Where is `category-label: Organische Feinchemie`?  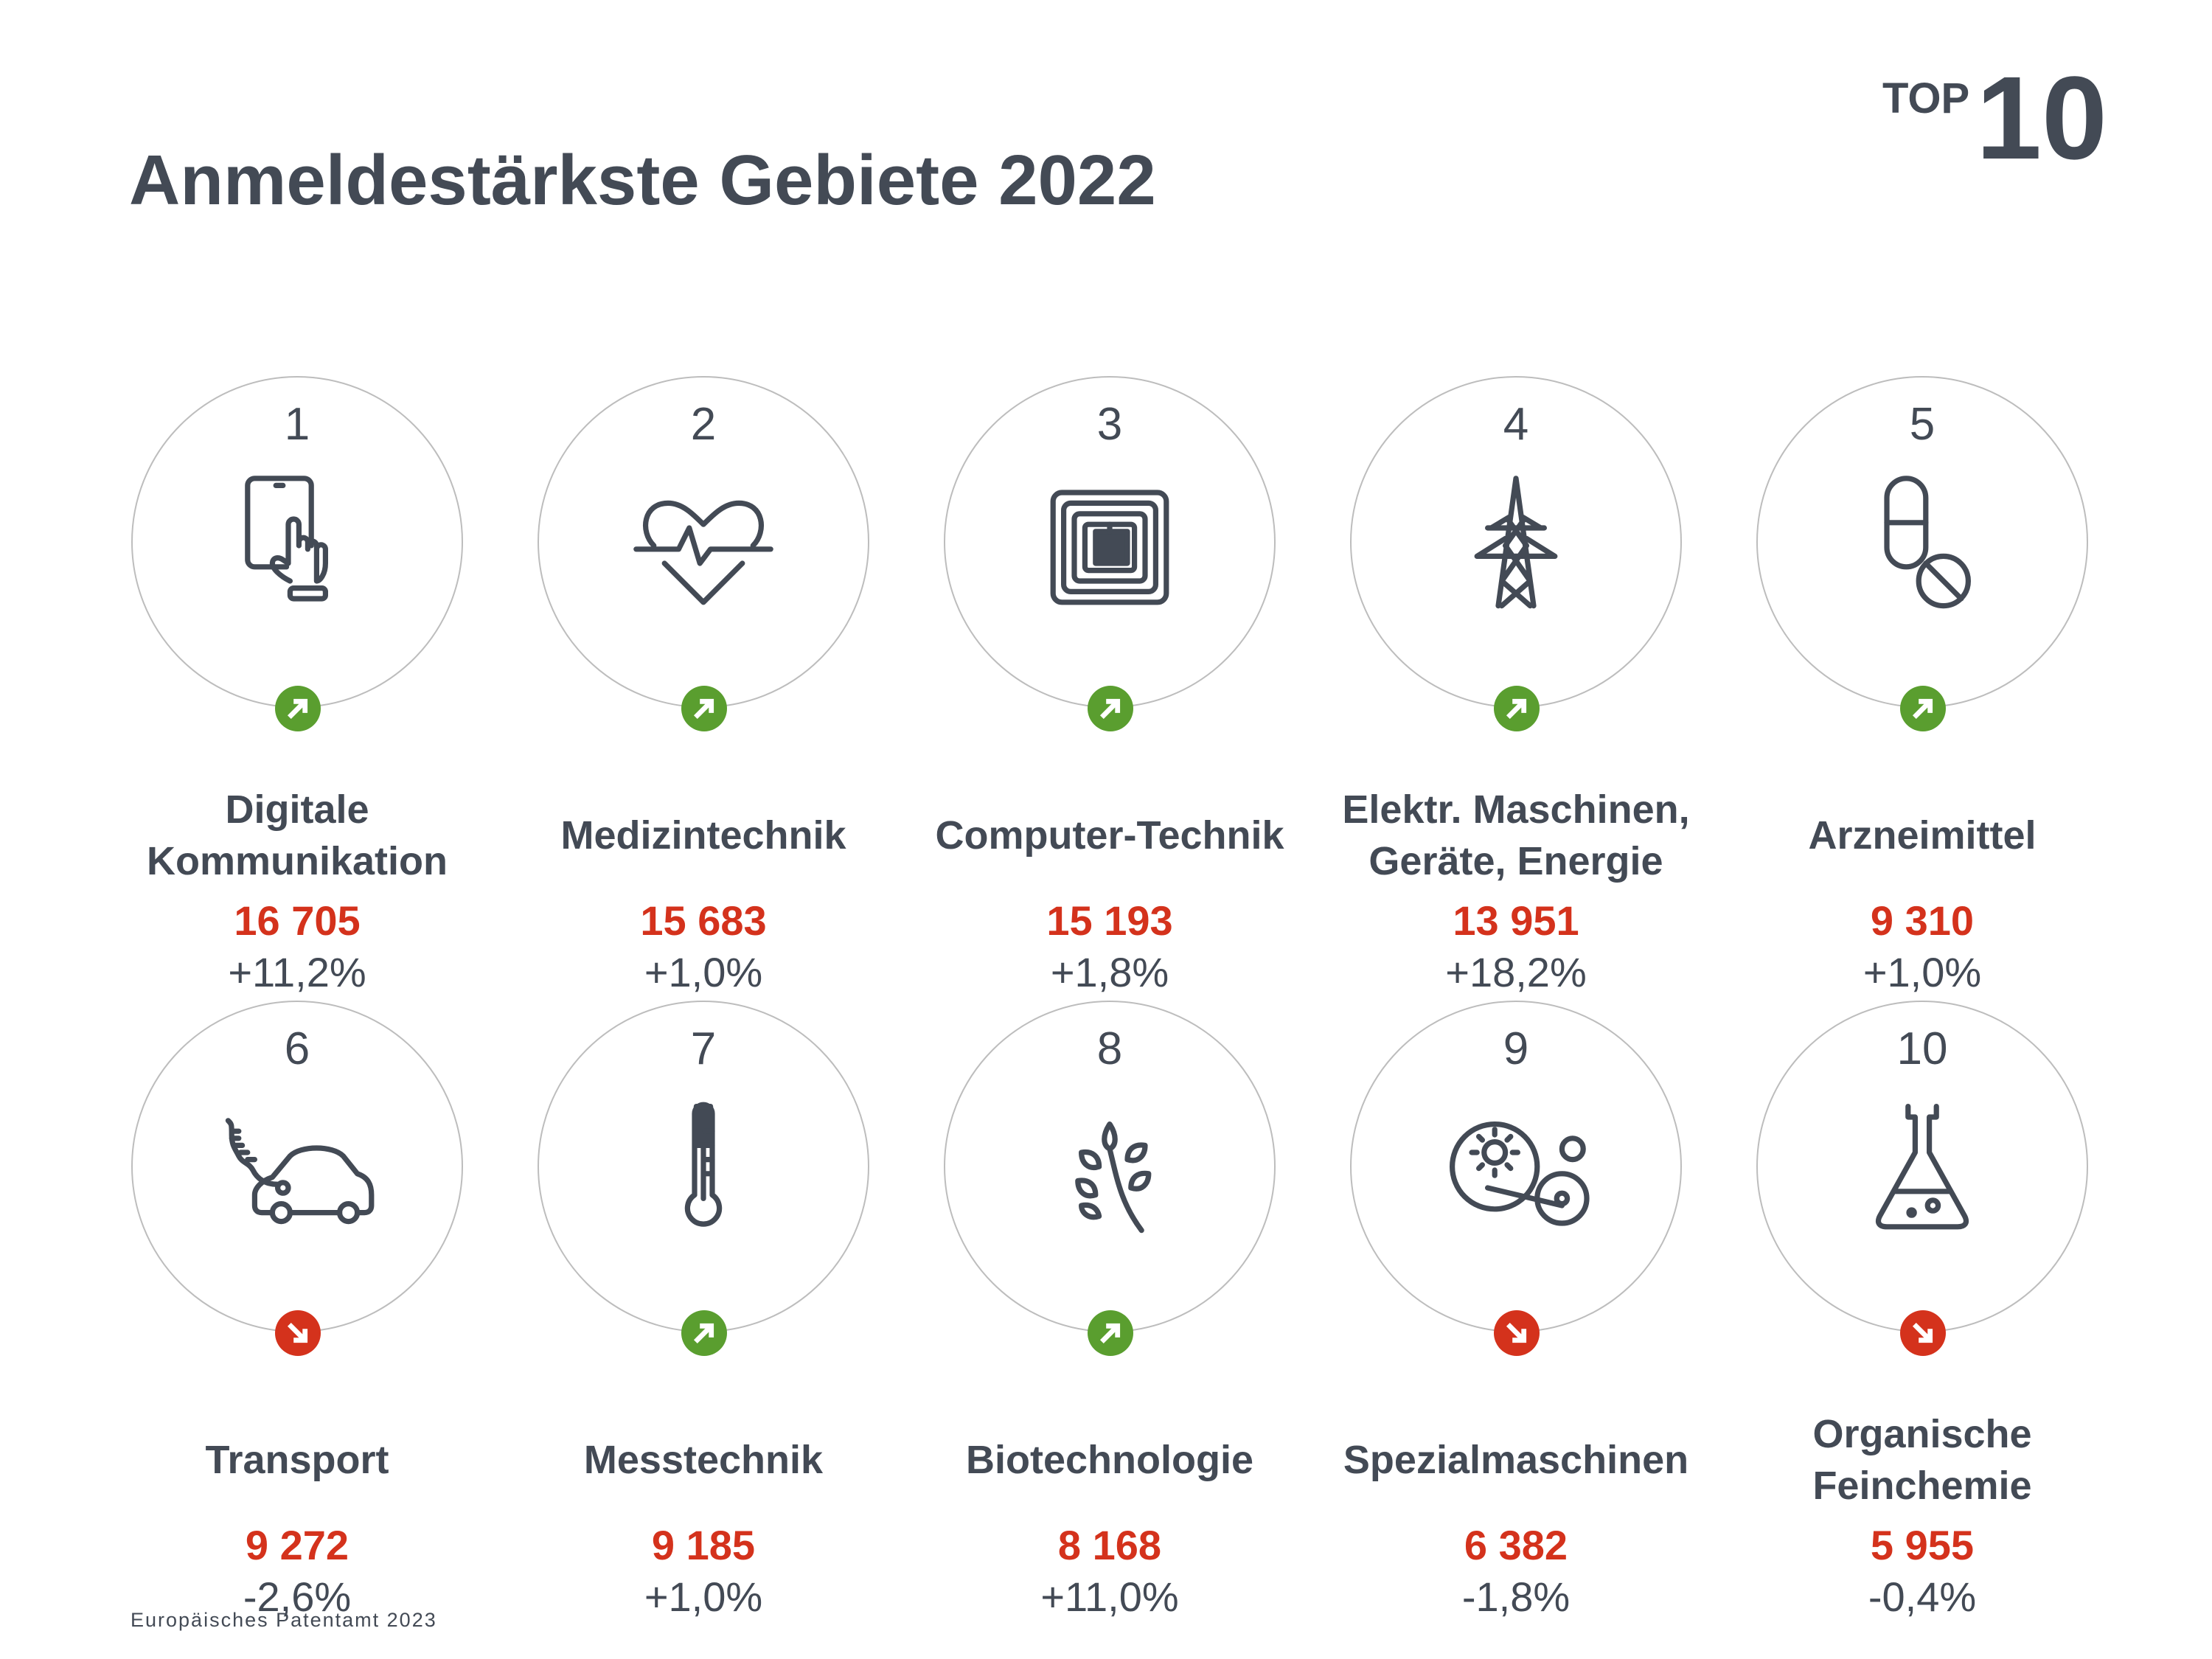 category-label: Organische Feinchemie is located at coordinates (1922, 1460).